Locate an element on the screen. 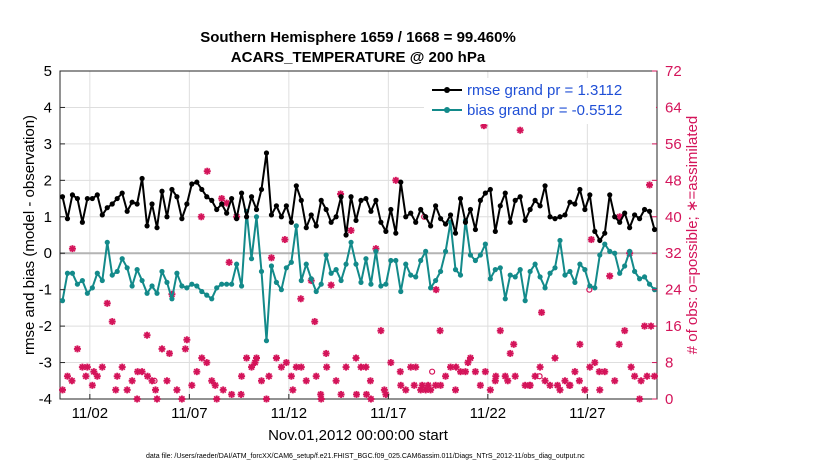 The image size is (830, 470). right-tick-label: 48 is located at coordinates (673, 180).